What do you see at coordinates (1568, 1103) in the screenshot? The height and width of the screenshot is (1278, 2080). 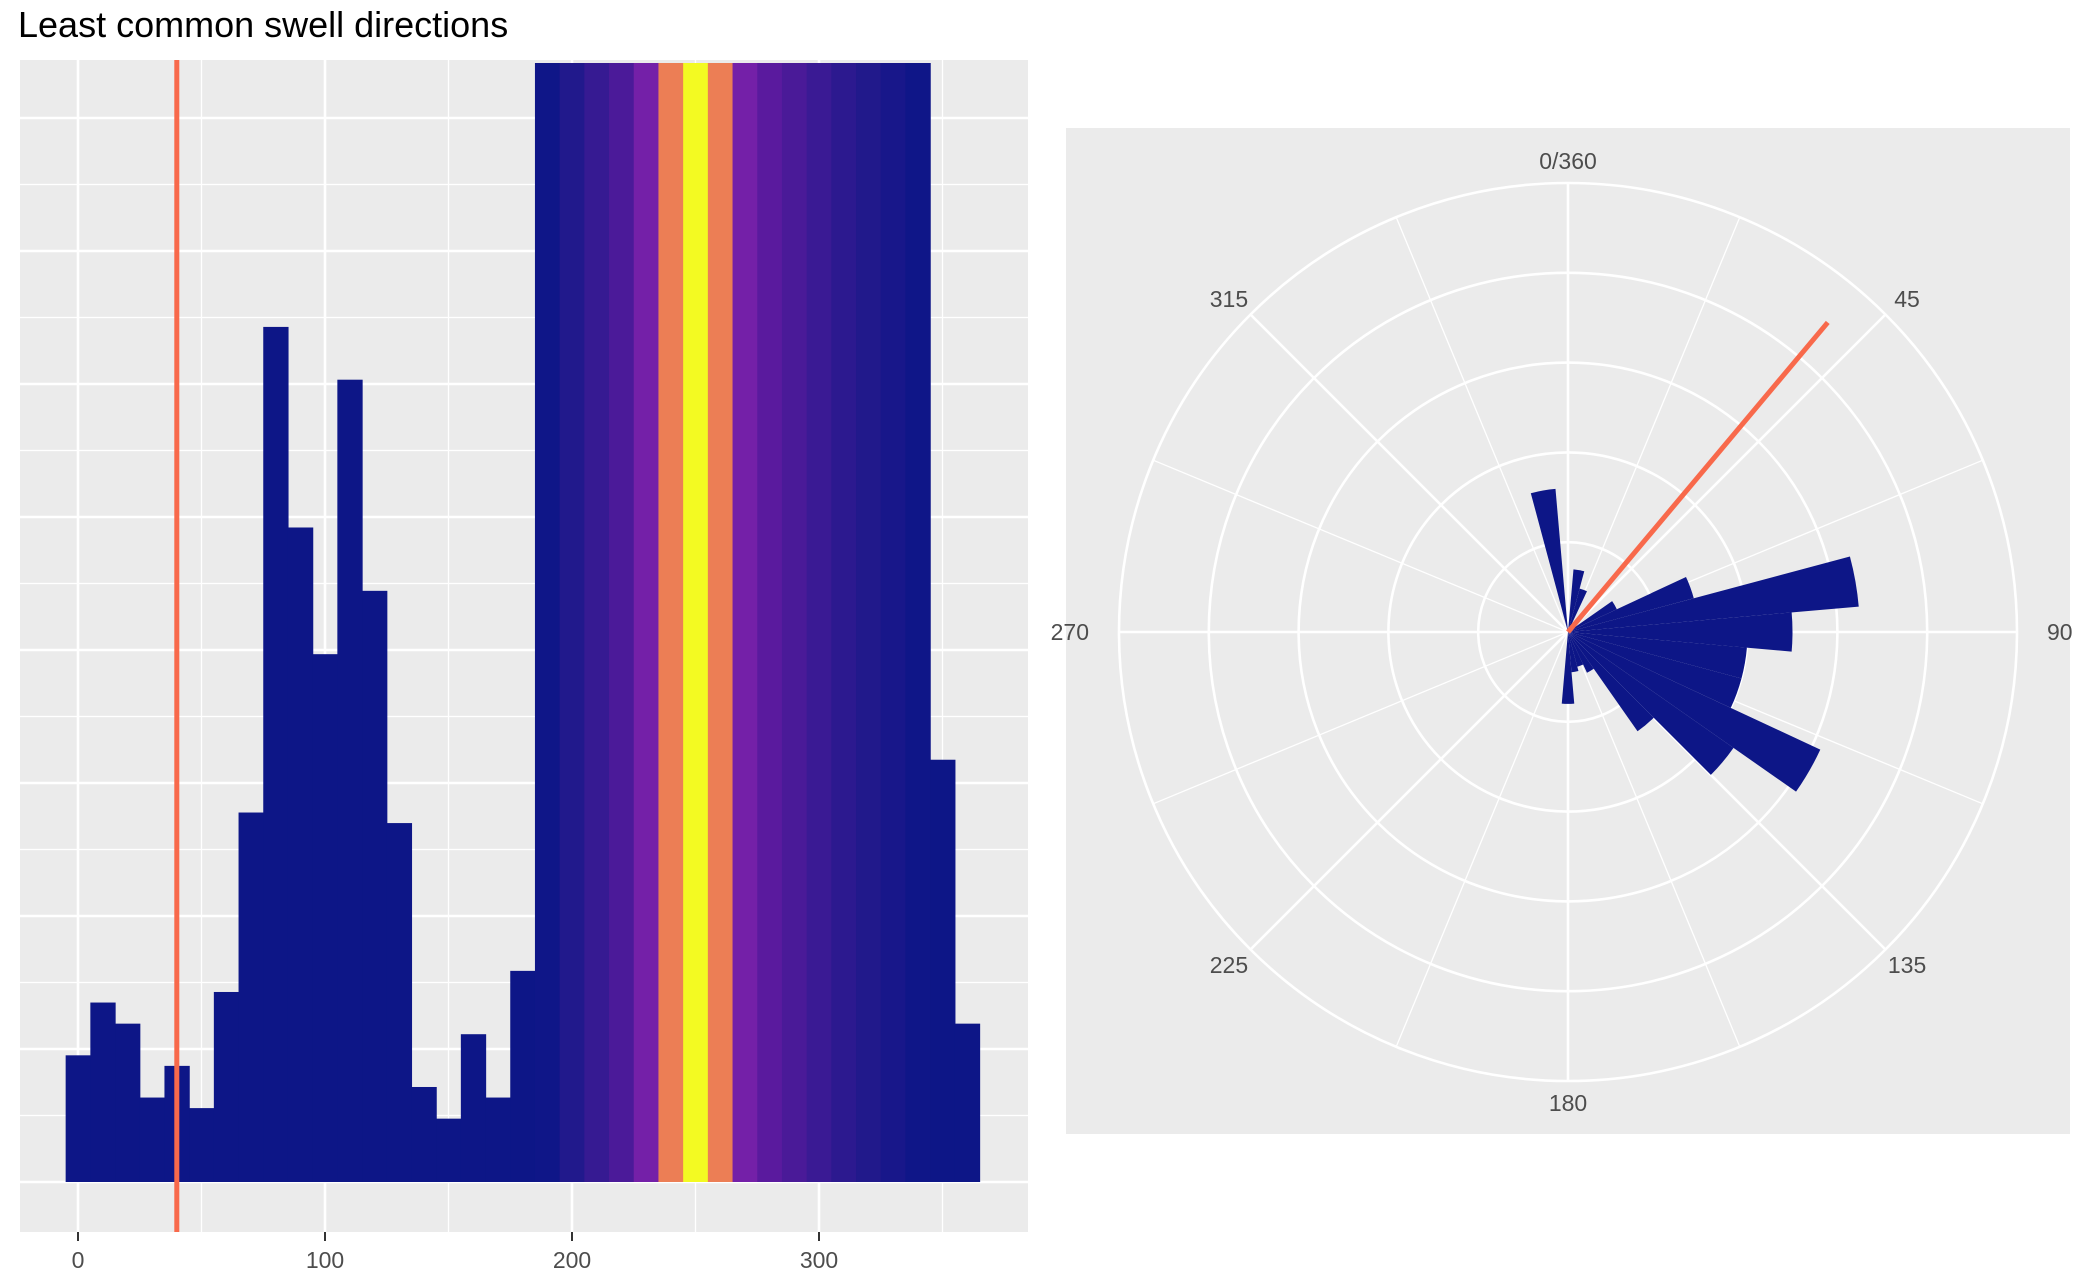 I see `theta-label: 180` at bounding box center [1568, 1103].